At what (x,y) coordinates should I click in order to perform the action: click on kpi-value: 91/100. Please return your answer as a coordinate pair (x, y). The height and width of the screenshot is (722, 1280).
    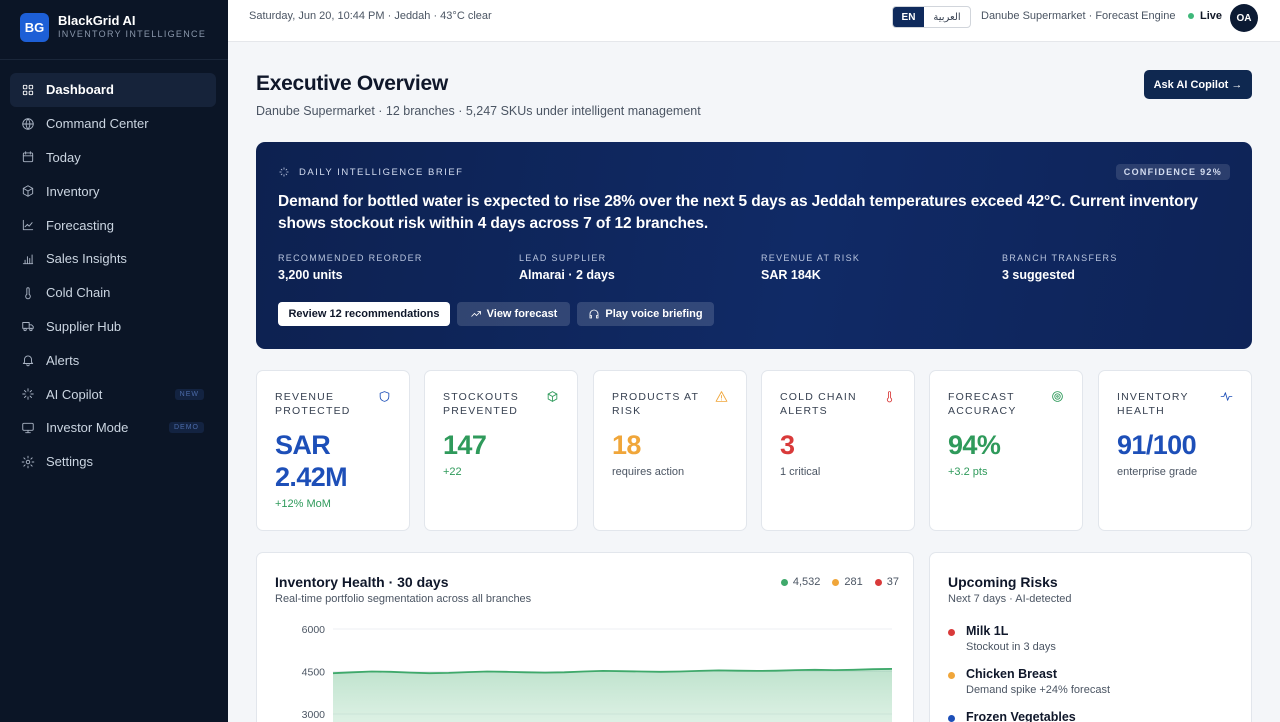
    Looking at the image, I should click on (1157, 445).